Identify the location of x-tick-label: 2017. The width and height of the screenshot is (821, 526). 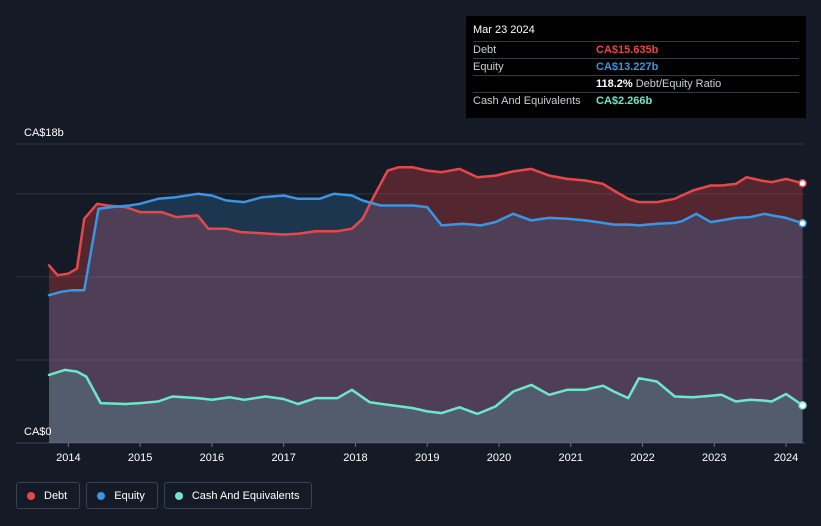
(283, 458).